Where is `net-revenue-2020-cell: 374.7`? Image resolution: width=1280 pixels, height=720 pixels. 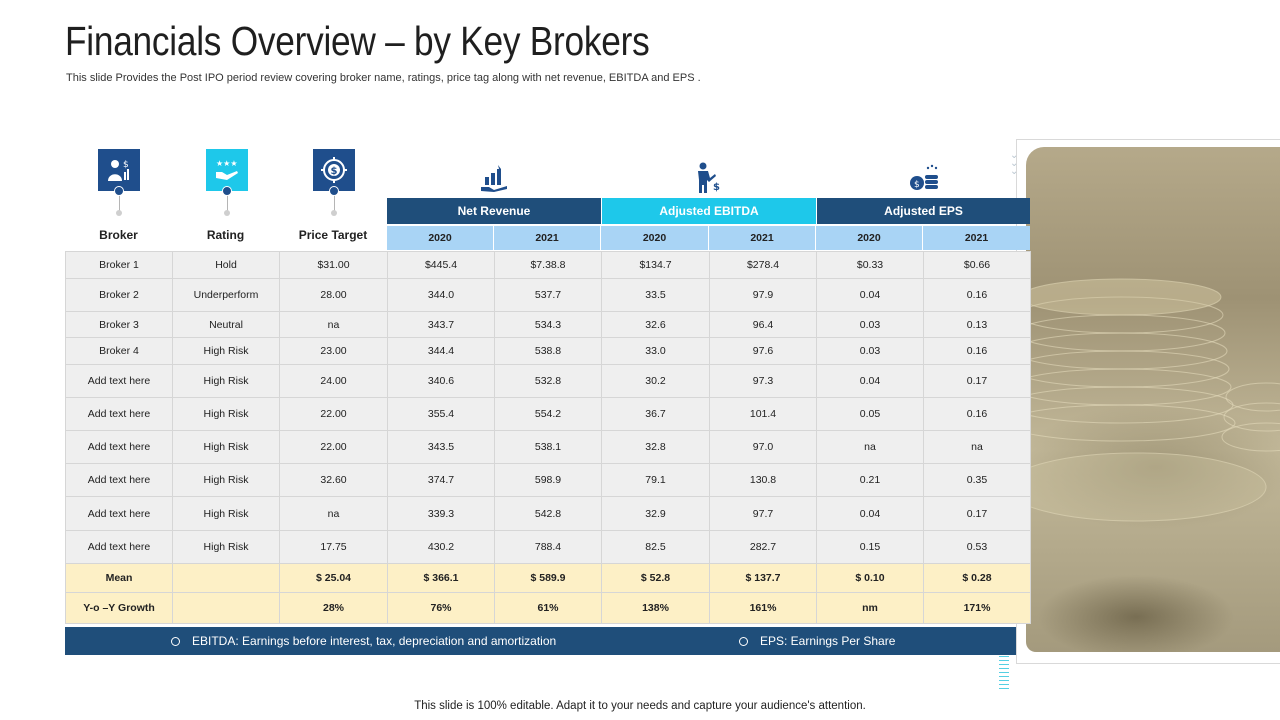
net-revenue-2020-cell: 374.7 is located at coordinates (441, 480).